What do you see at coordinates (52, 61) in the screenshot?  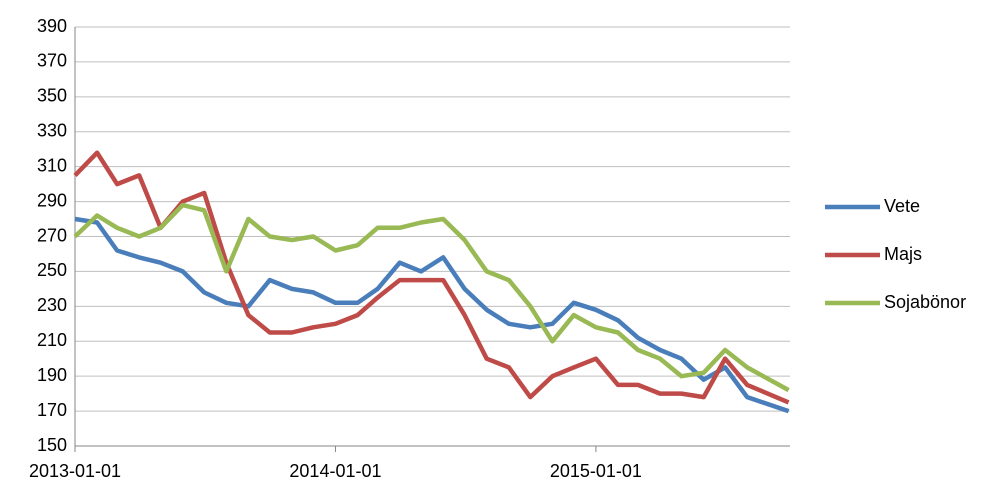 I see `y-tick-label: 370` at bounding box center [52, 61].